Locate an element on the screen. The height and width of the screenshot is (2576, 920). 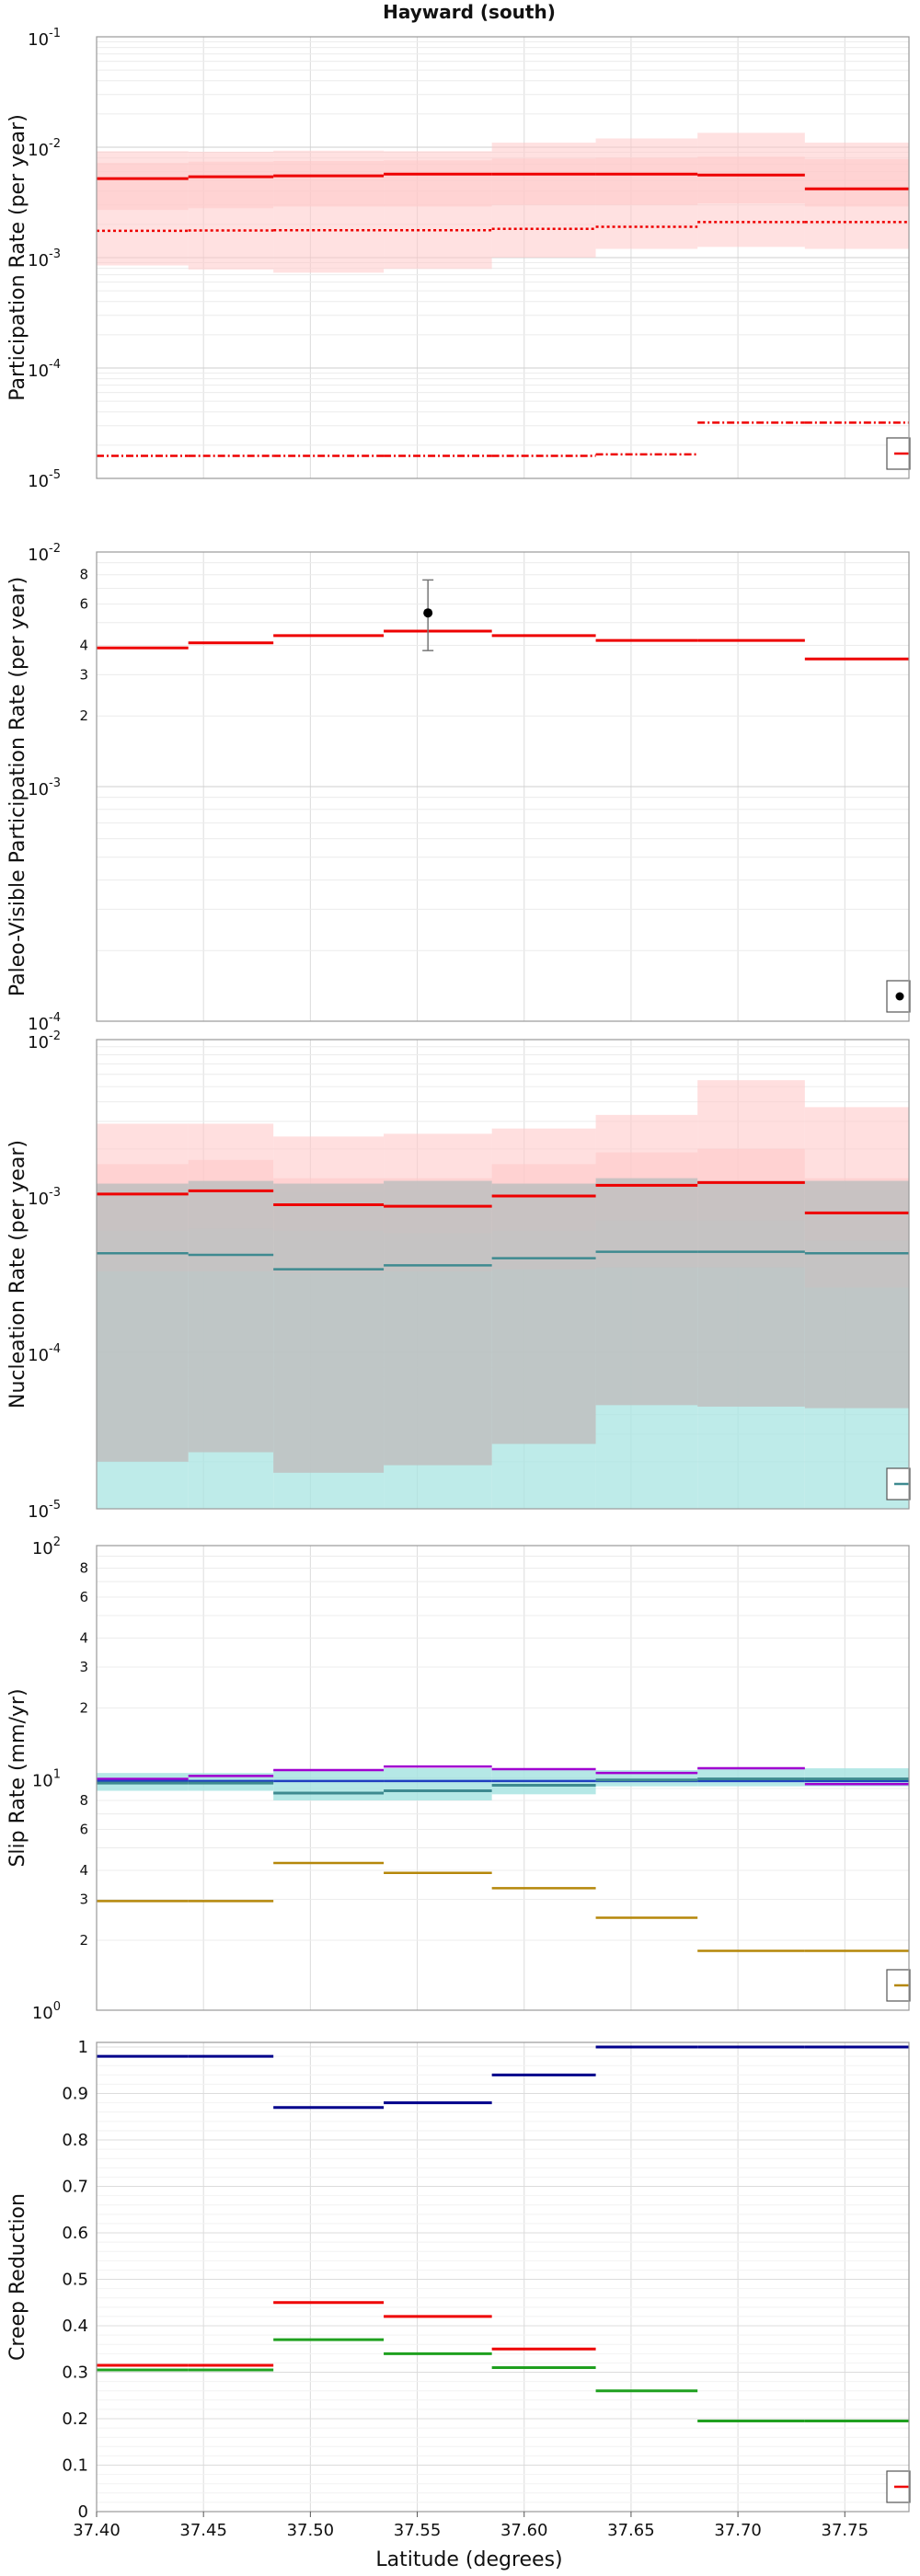
y-axis-label: Slip Rate (mm/yr) is located at coordinates (17, 1777).